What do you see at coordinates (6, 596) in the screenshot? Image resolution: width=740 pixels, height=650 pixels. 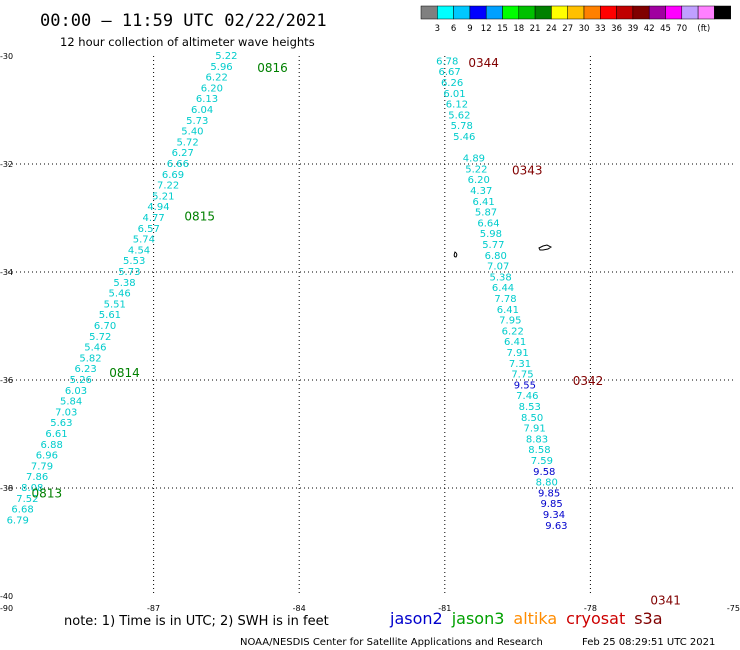 I see `y-tick-label: -40` at bounding box center [6, 596].